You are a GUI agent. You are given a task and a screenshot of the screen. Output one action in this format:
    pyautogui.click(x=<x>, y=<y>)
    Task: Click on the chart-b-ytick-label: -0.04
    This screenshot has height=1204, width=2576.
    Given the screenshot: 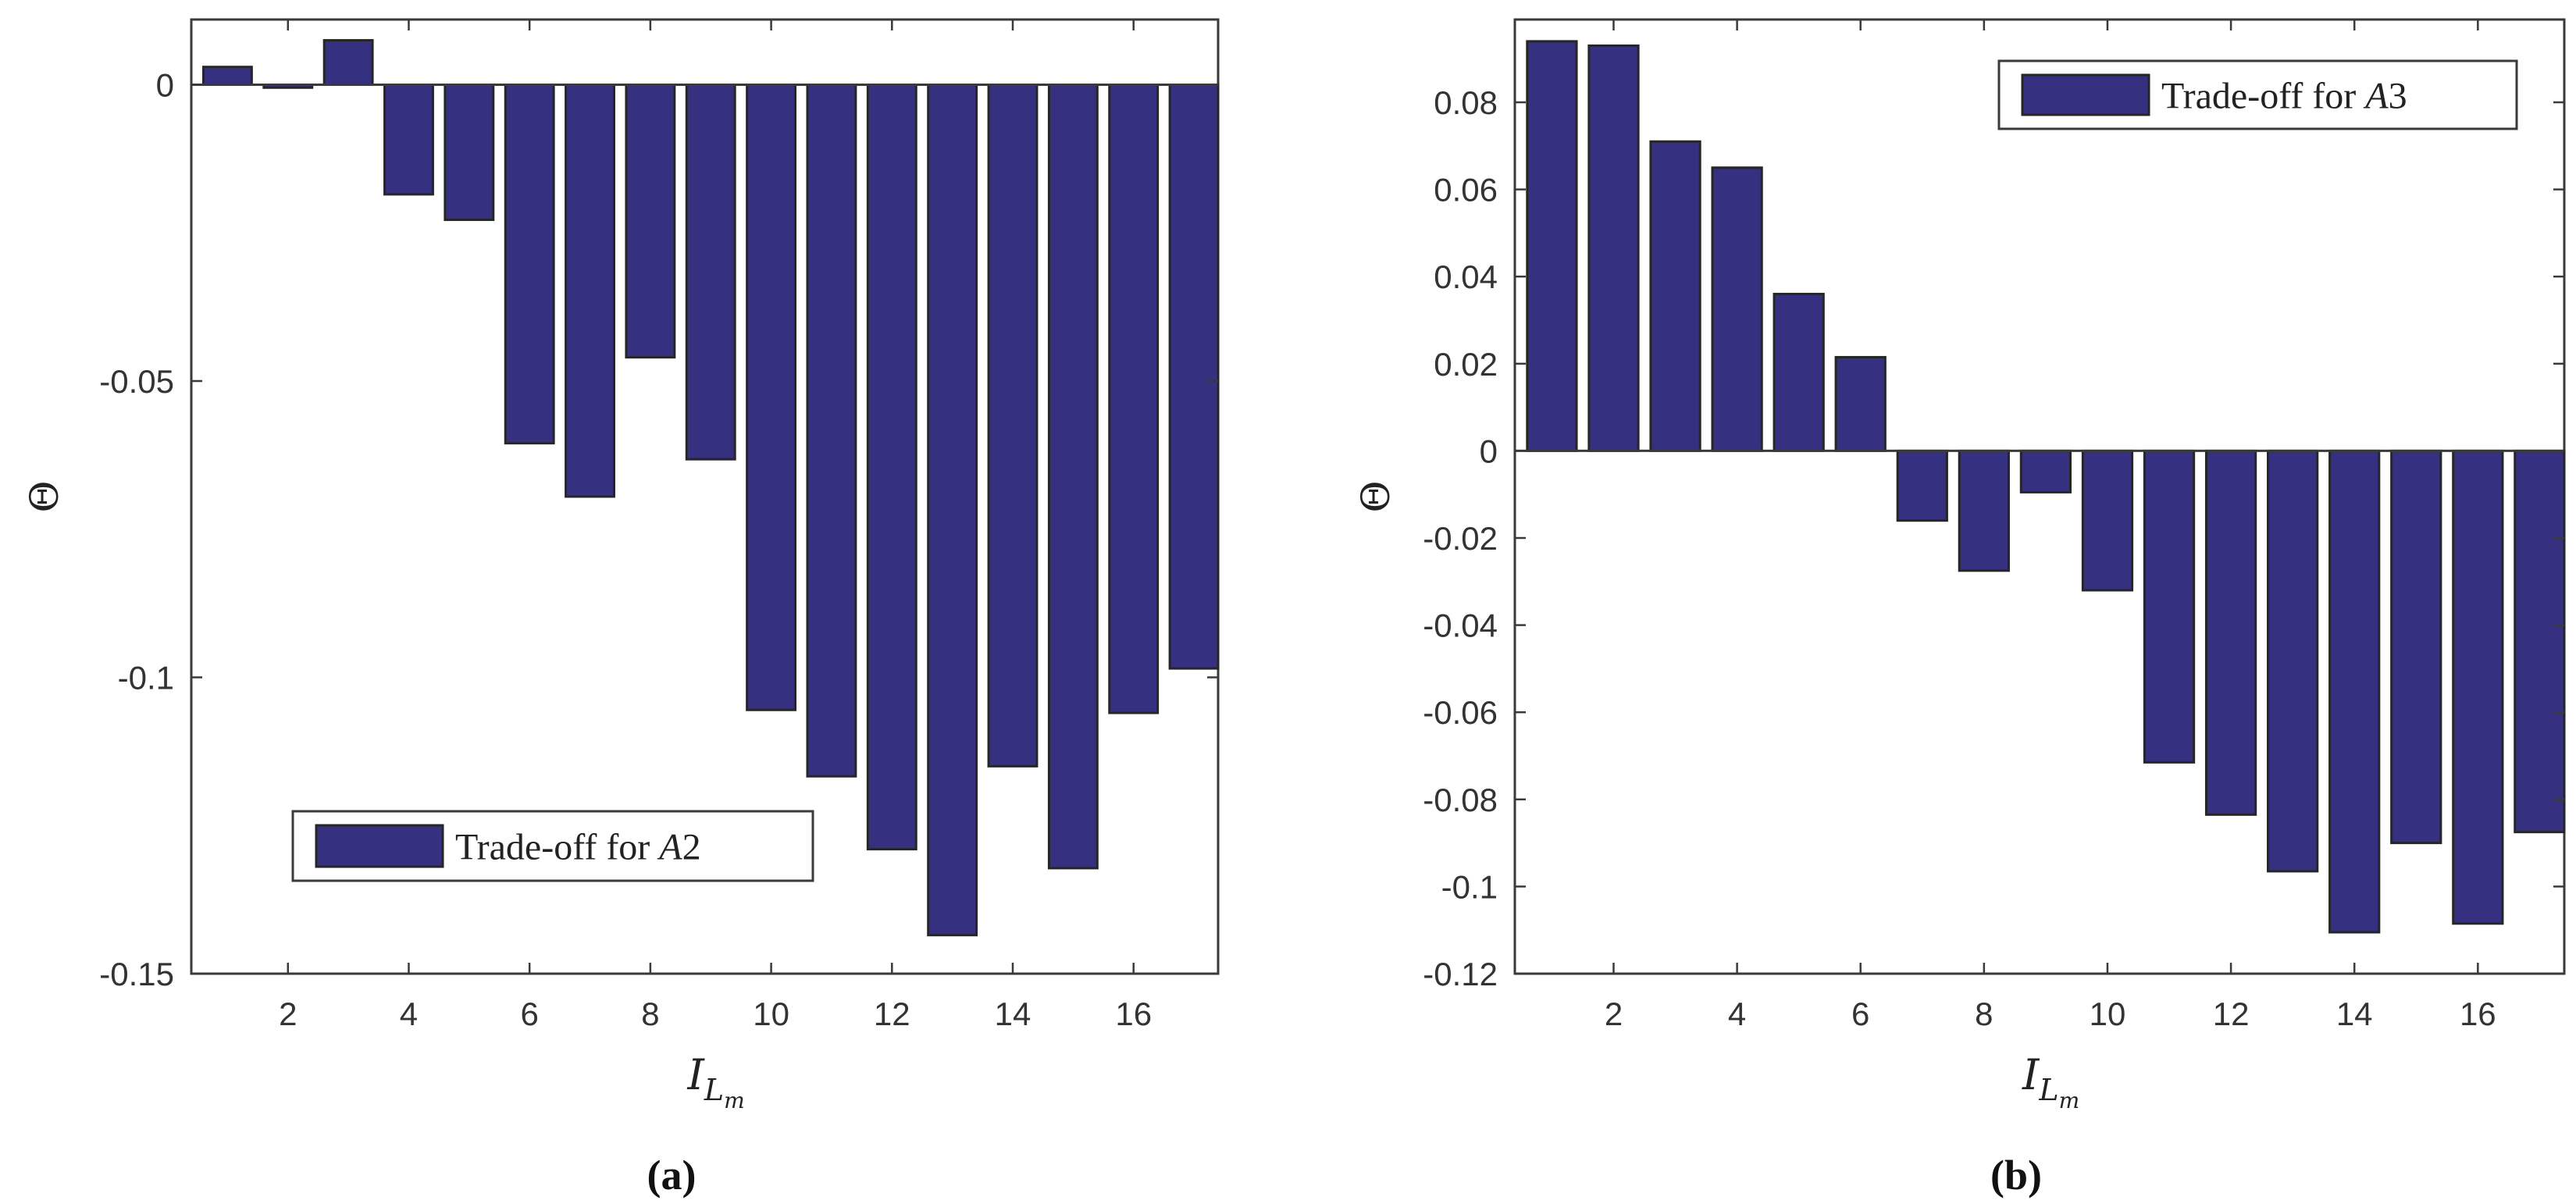 What is the action you would take?
    pyautogui.click(x=1460, y=625)
    